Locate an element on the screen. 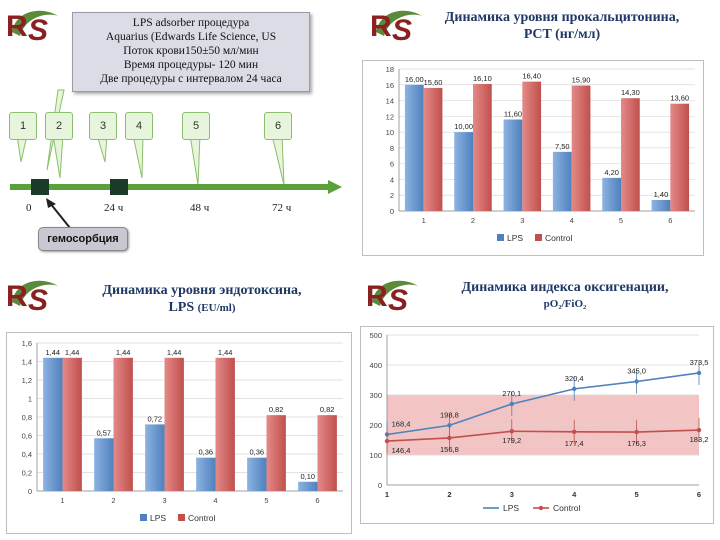 The width and height of the screenshot is (720, 540). pct-title: Динамика уровня прокальцитонина, is located at coordinates (562, 17).